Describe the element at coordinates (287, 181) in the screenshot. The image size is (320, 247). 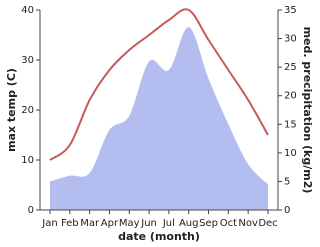
I see `y2-tick-label: 5` at that location.